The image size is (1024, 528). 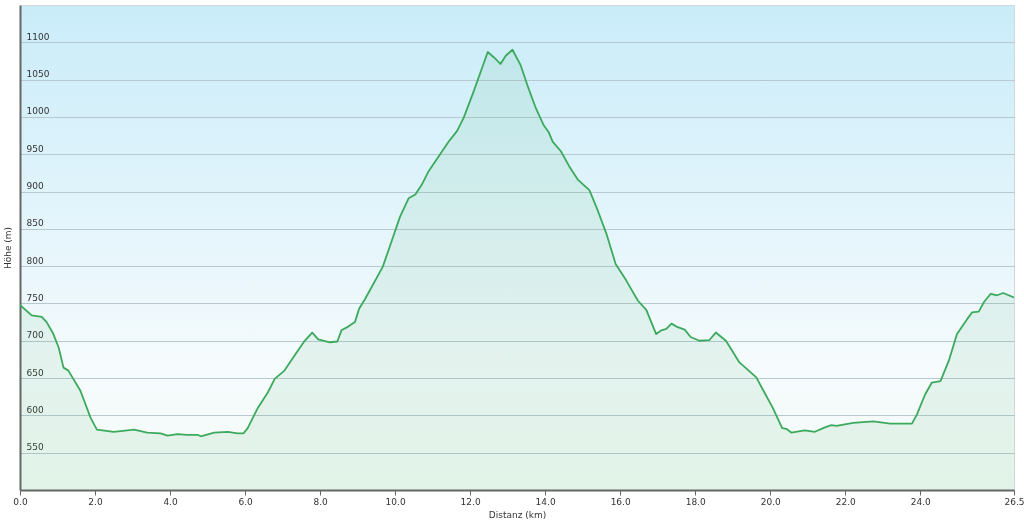 I want to click on x-axis-title: Distanz (km), so click(x=517, y=514).